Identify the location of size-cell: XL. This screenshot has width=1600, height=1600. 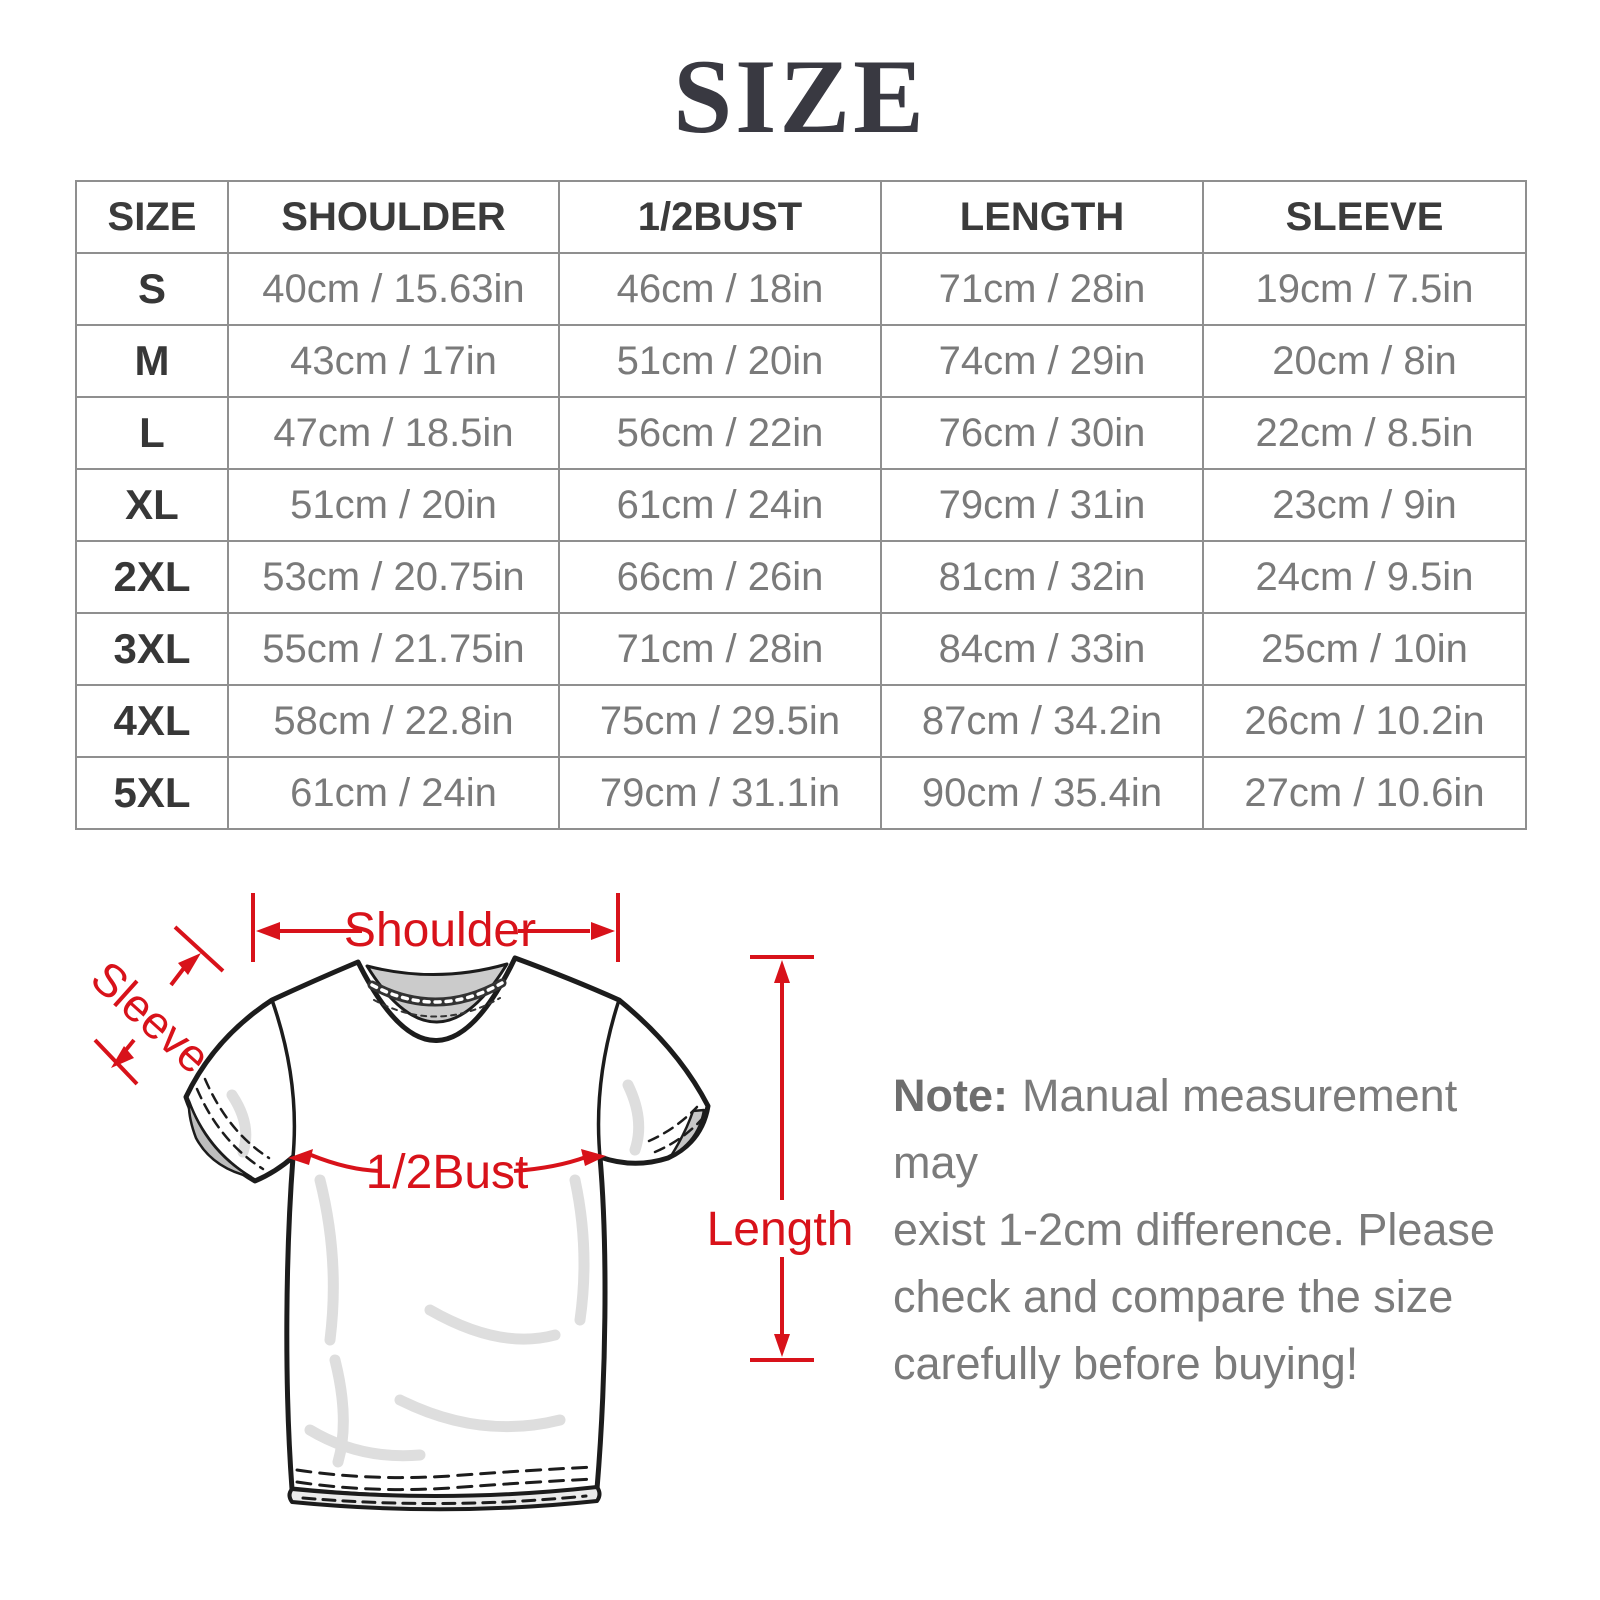
(152, 505).